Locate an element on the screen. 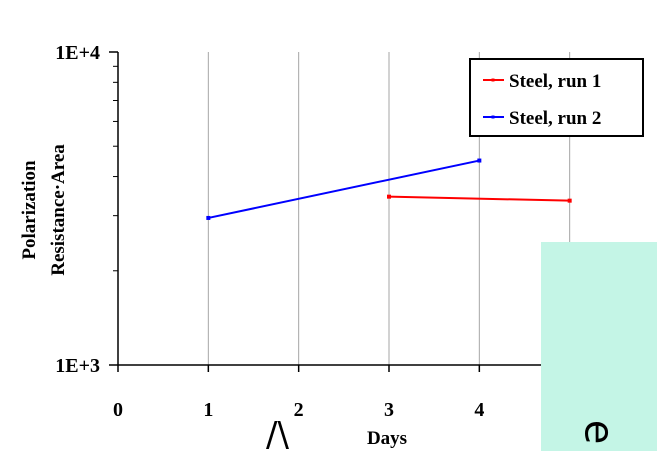 This screenshot has height=455, width=657. y-tick-label: 1E+3 is located at coordinates (77, 366).